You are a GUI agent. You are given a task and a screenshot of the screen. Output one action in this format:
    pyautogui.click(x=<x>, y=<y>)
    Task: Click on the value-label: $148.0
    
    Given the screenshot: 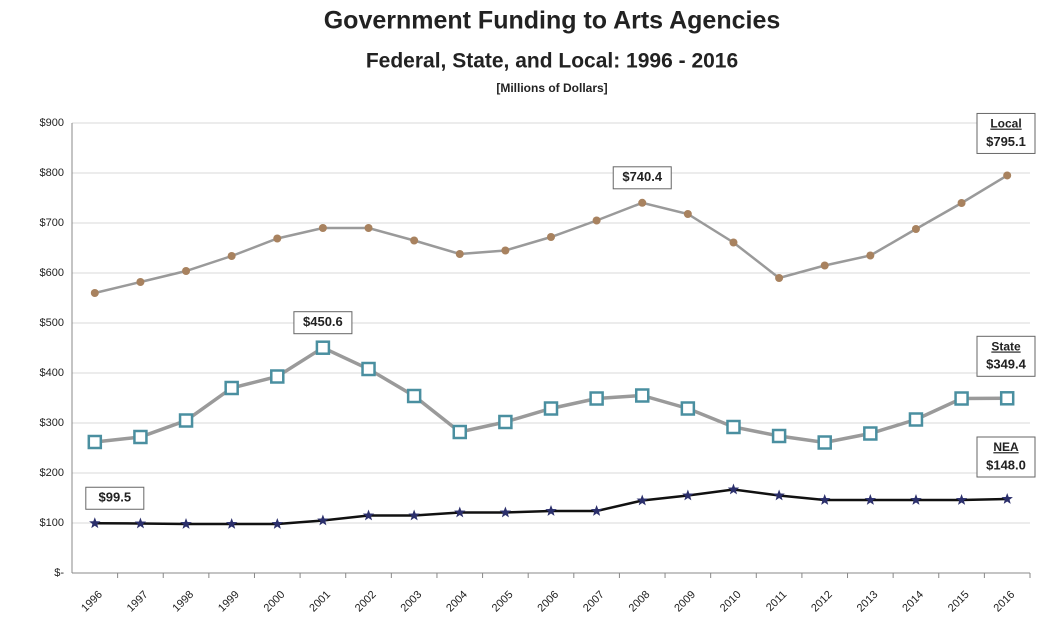 What is the action you would take?
    pyautogui.click(x=1006, y=464)
    